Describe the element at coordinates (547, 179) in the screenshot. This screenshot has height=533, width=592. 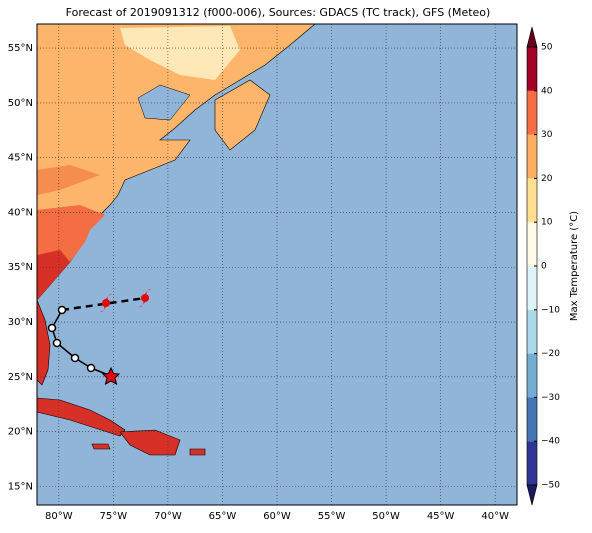
I see `colorbar-tick-label: 20` at that location.